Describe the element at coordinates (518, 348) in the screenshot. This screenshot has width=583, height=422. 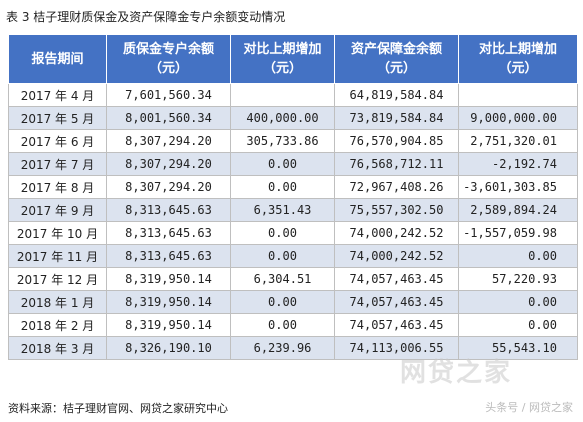
I see `cell-asset-change: 55,543.10` at that location.